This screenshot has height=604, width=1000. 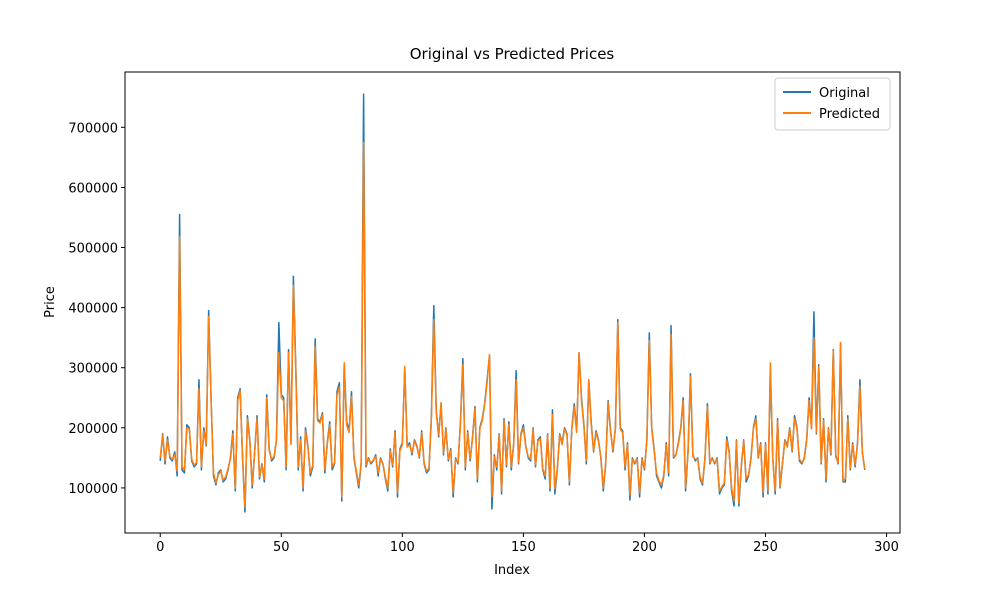 What do you see at coordinates (50, 302) in the screenshot?
I see `y-axis-label: Price` at bounding box center [50, 302].